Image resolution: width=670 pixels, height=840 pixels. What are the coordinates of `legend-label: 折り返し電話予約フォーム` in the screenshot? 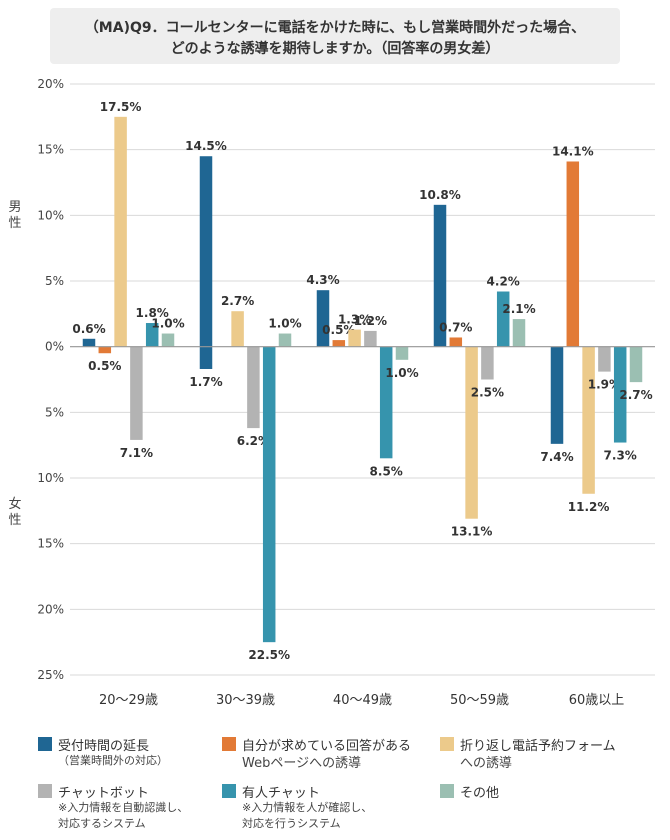 It's located at (538, 746).